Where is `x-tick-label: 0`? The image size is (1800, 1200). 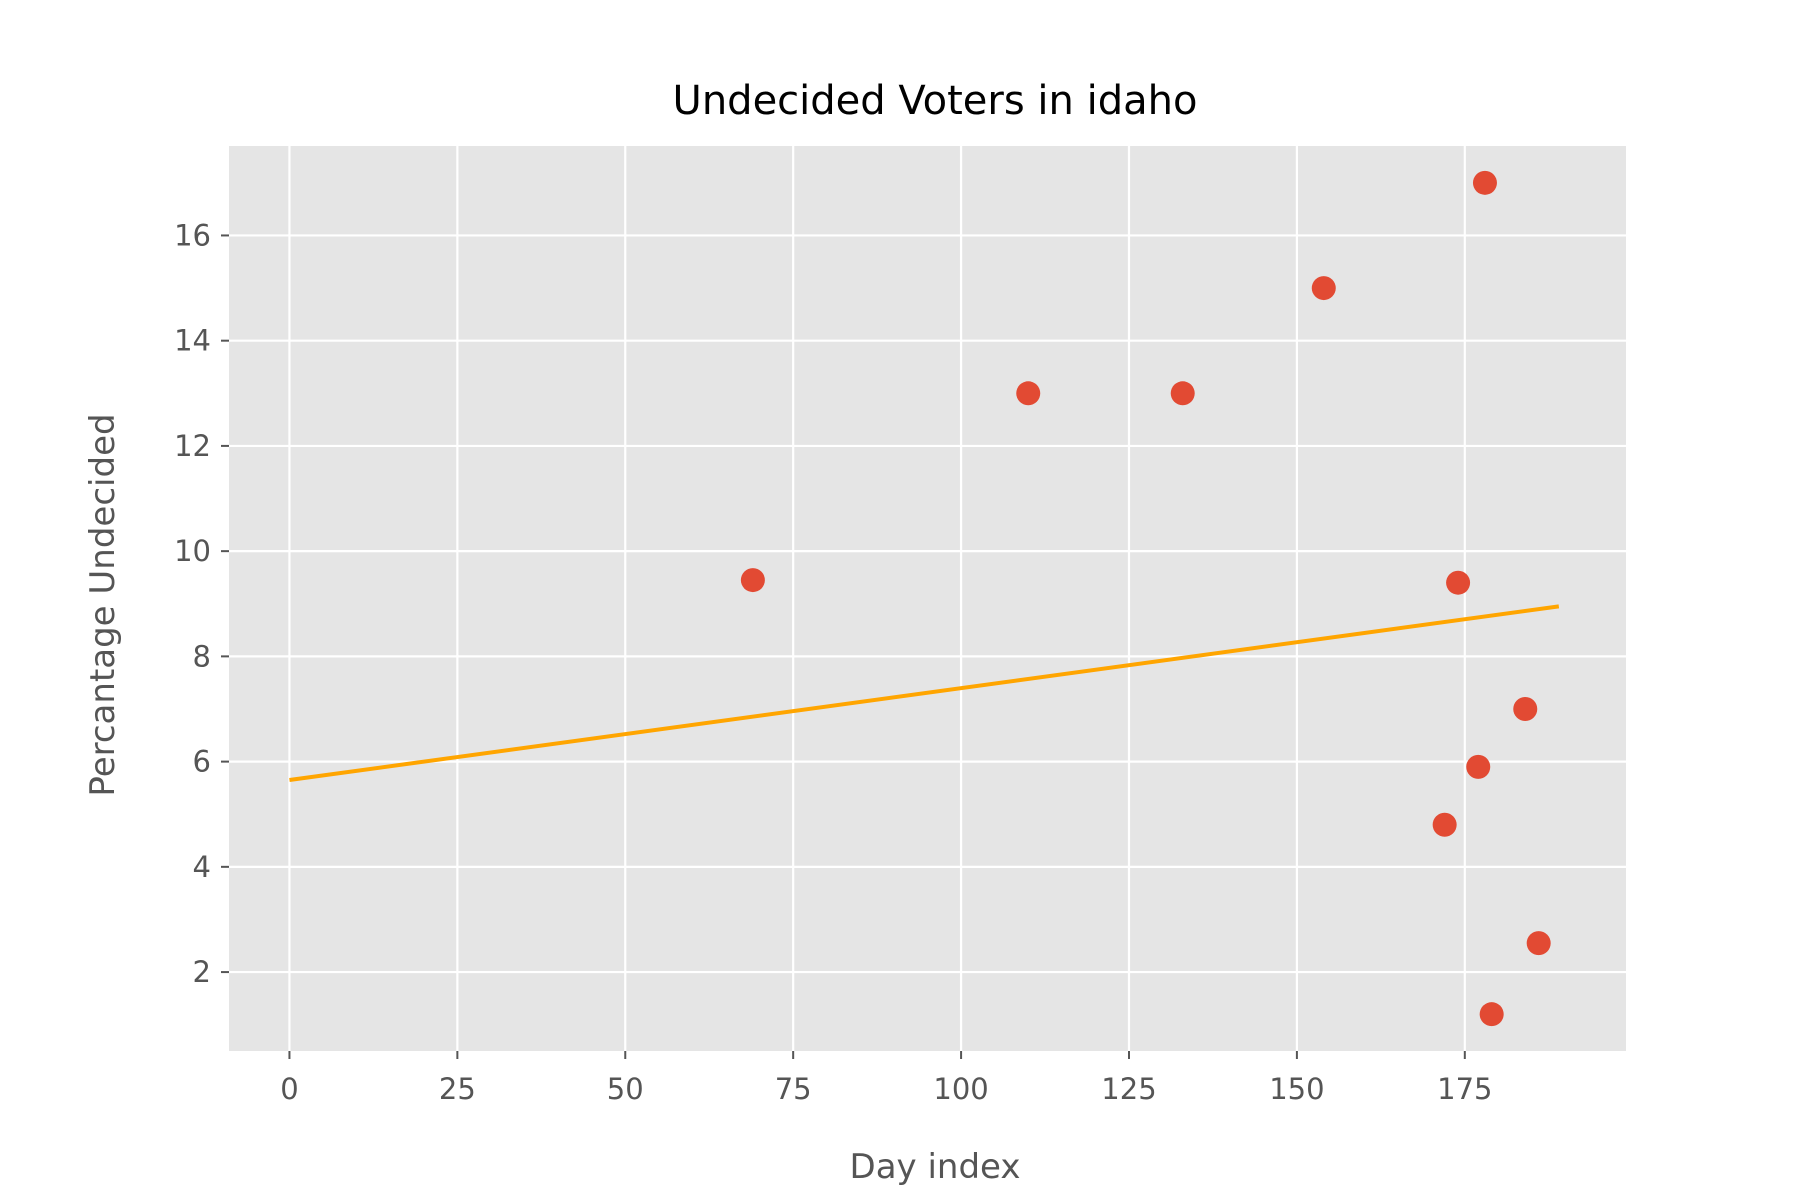 x-tick-label: 0 is located at coordinates (289, 1089).